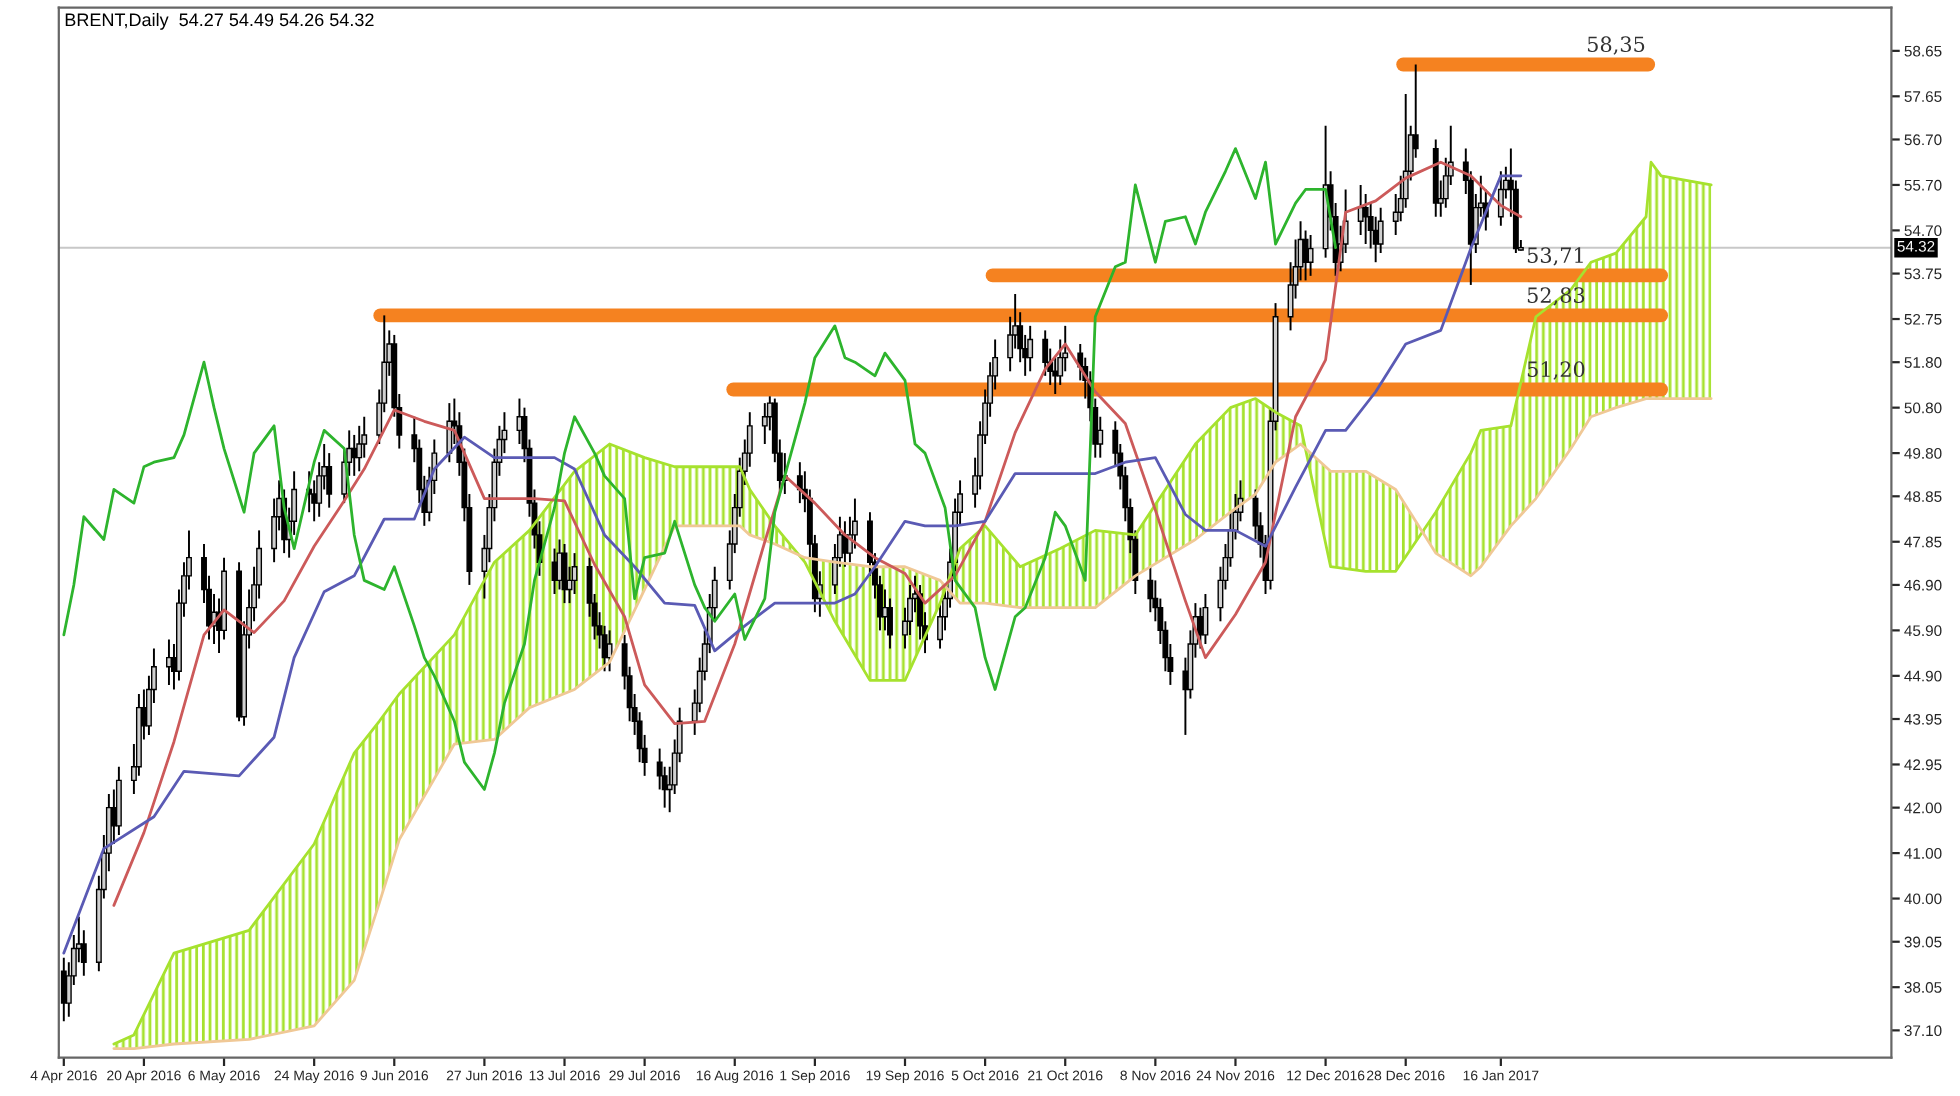  What do you see at coordinates (1555, 256) in the screenshot?
I see `annotation: 53,71` at bounding box center [1555, 256].